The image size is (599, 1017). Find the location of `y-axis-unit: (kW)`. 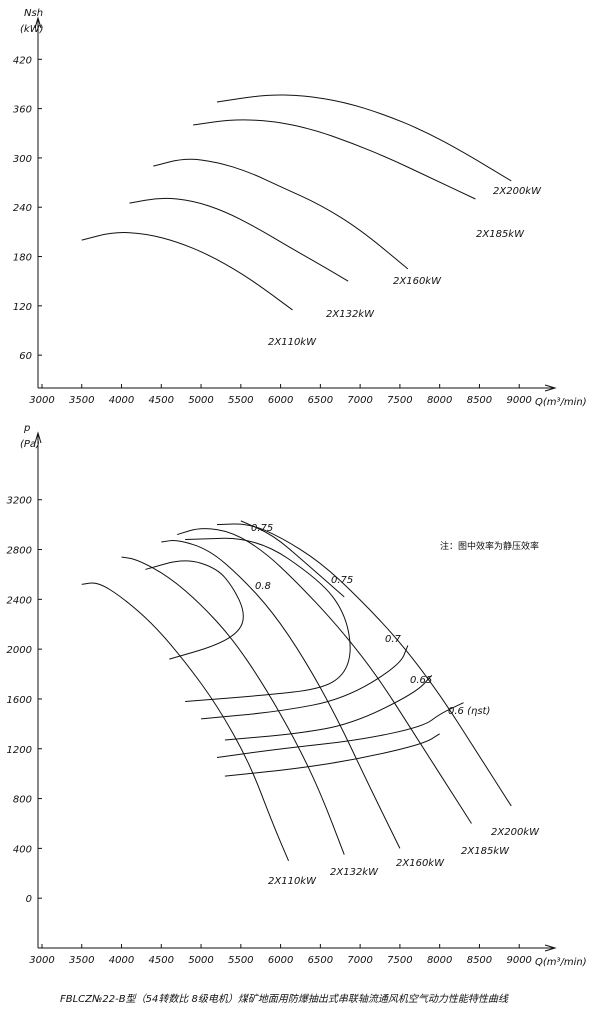

y-axis-unit: (kW) is located at coordinates (31, 29).